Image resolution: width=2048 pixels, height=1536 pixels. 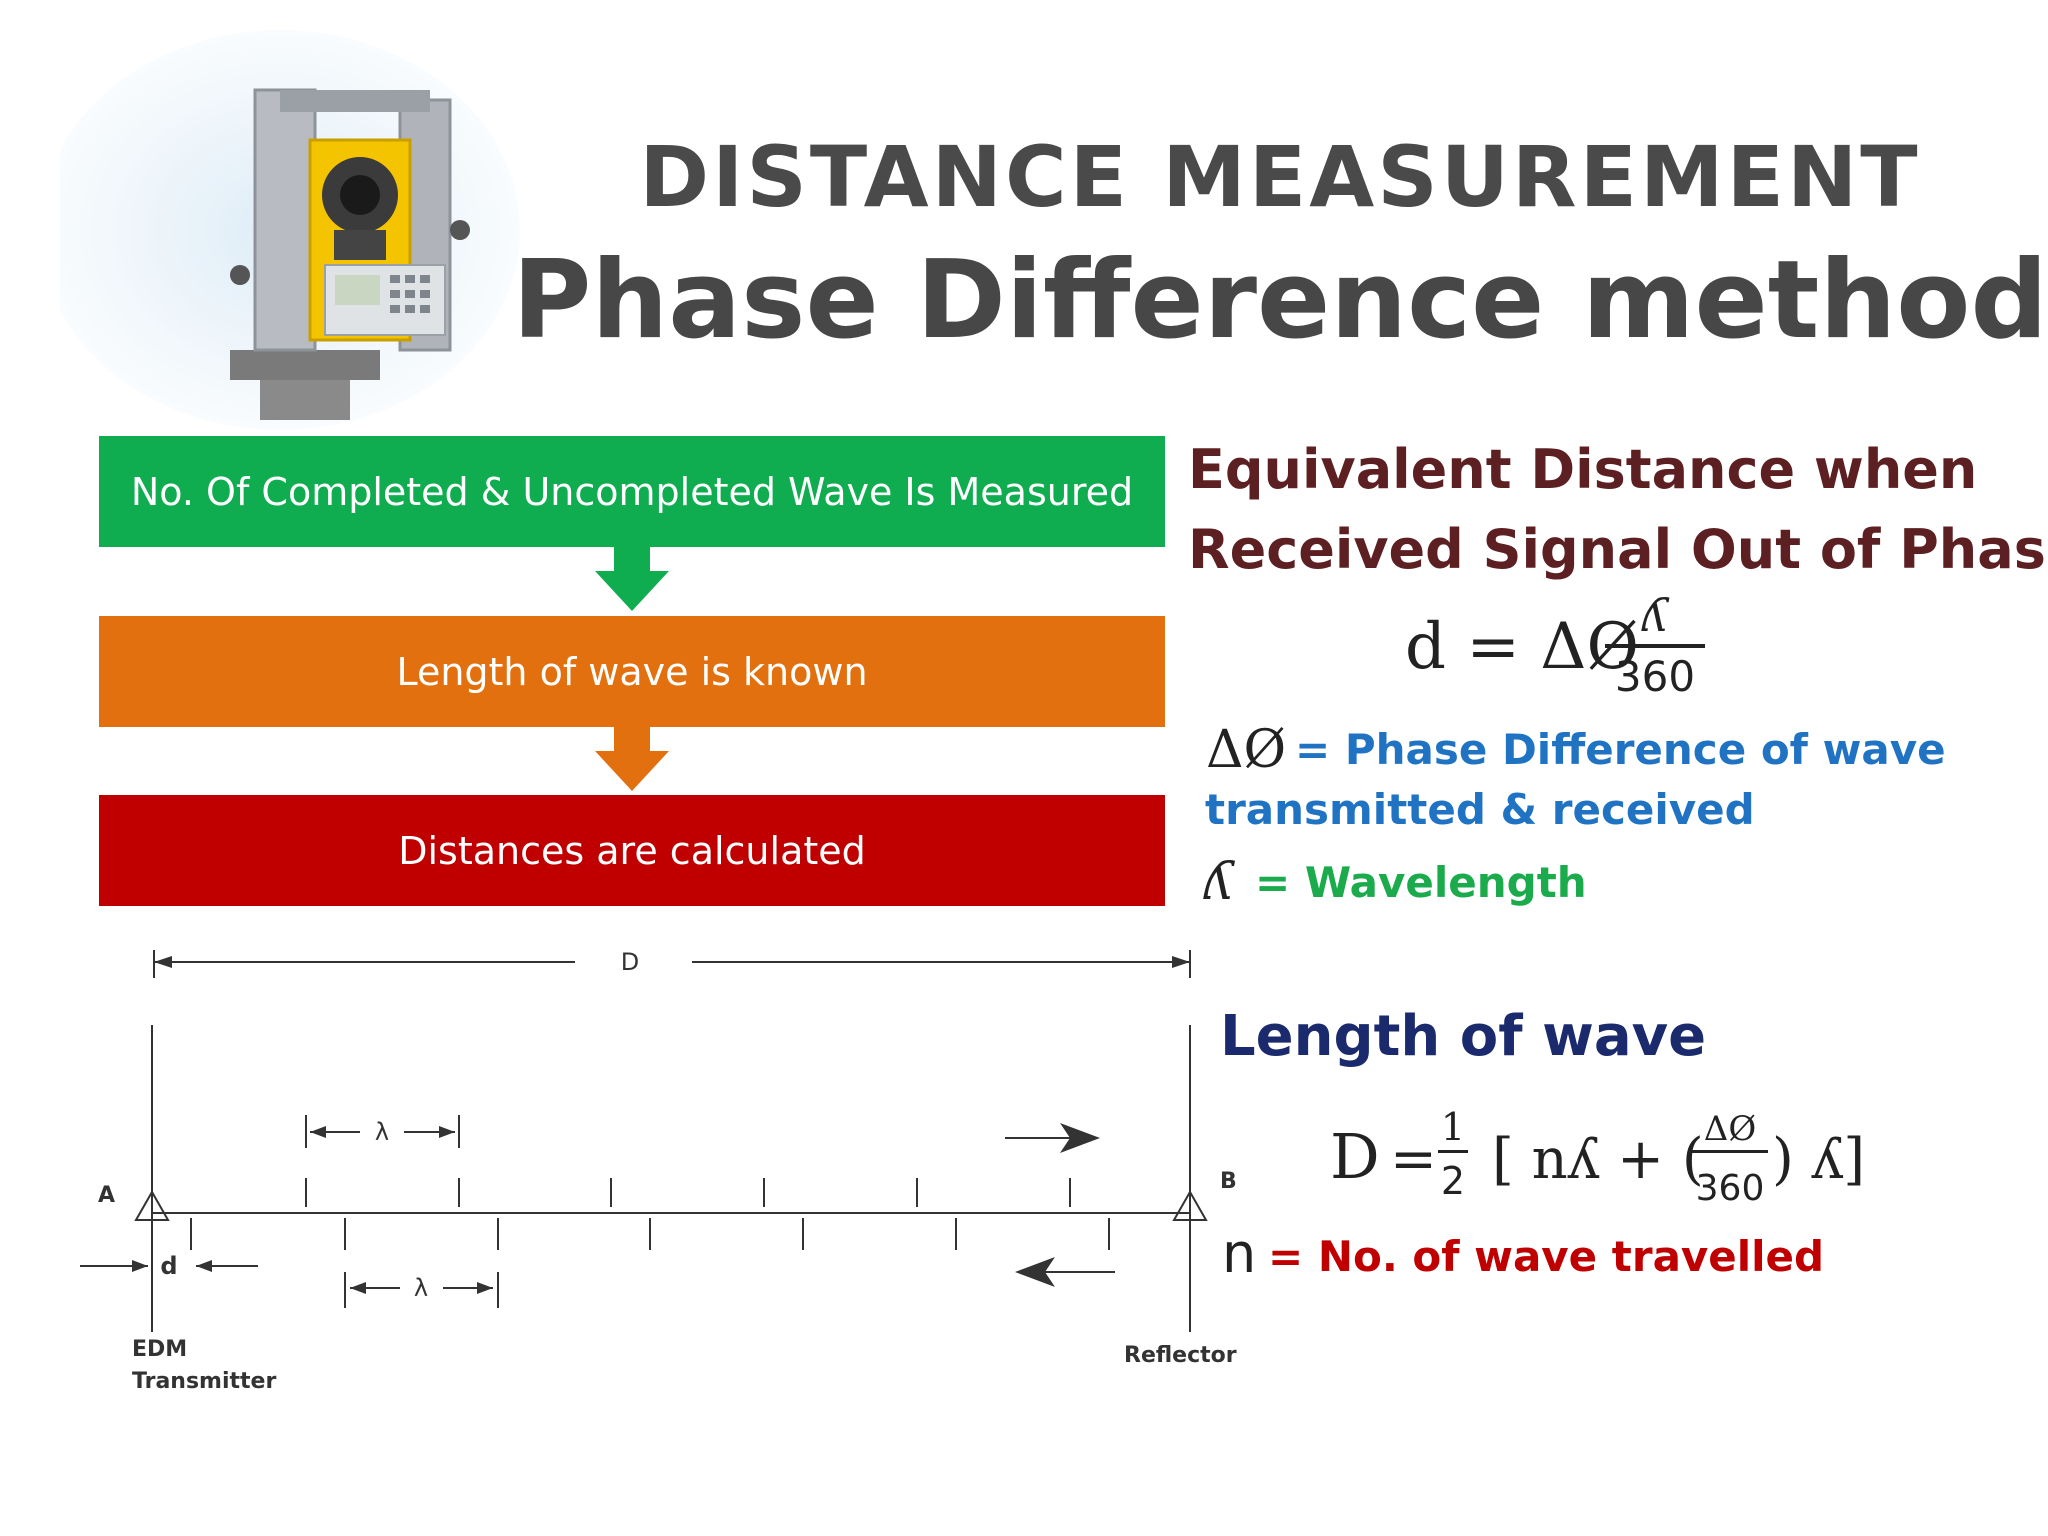 I want to click on title-line-2: Phase Difference method, so click(x=1280, y=300).